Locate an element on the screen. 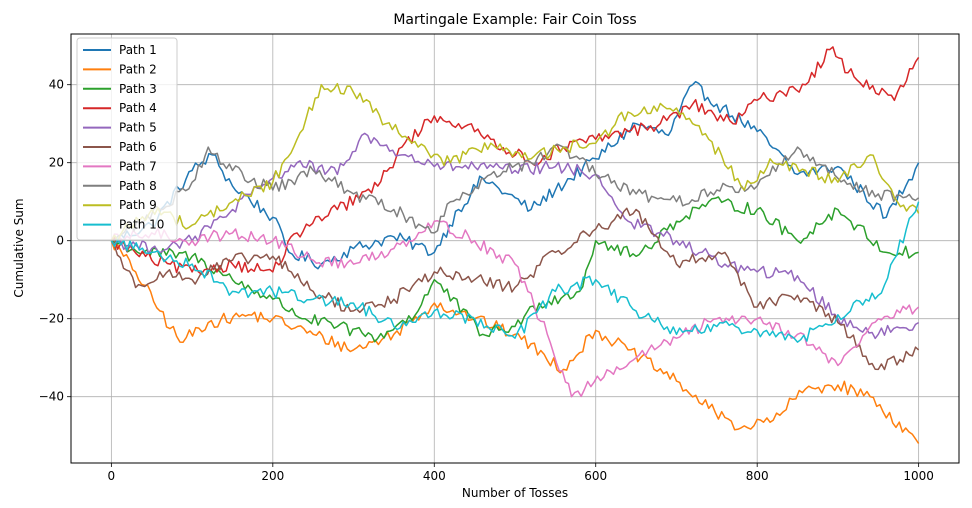 The image size is (972, 508). legend-label: Path 2 is located at coordinates (138, 69).